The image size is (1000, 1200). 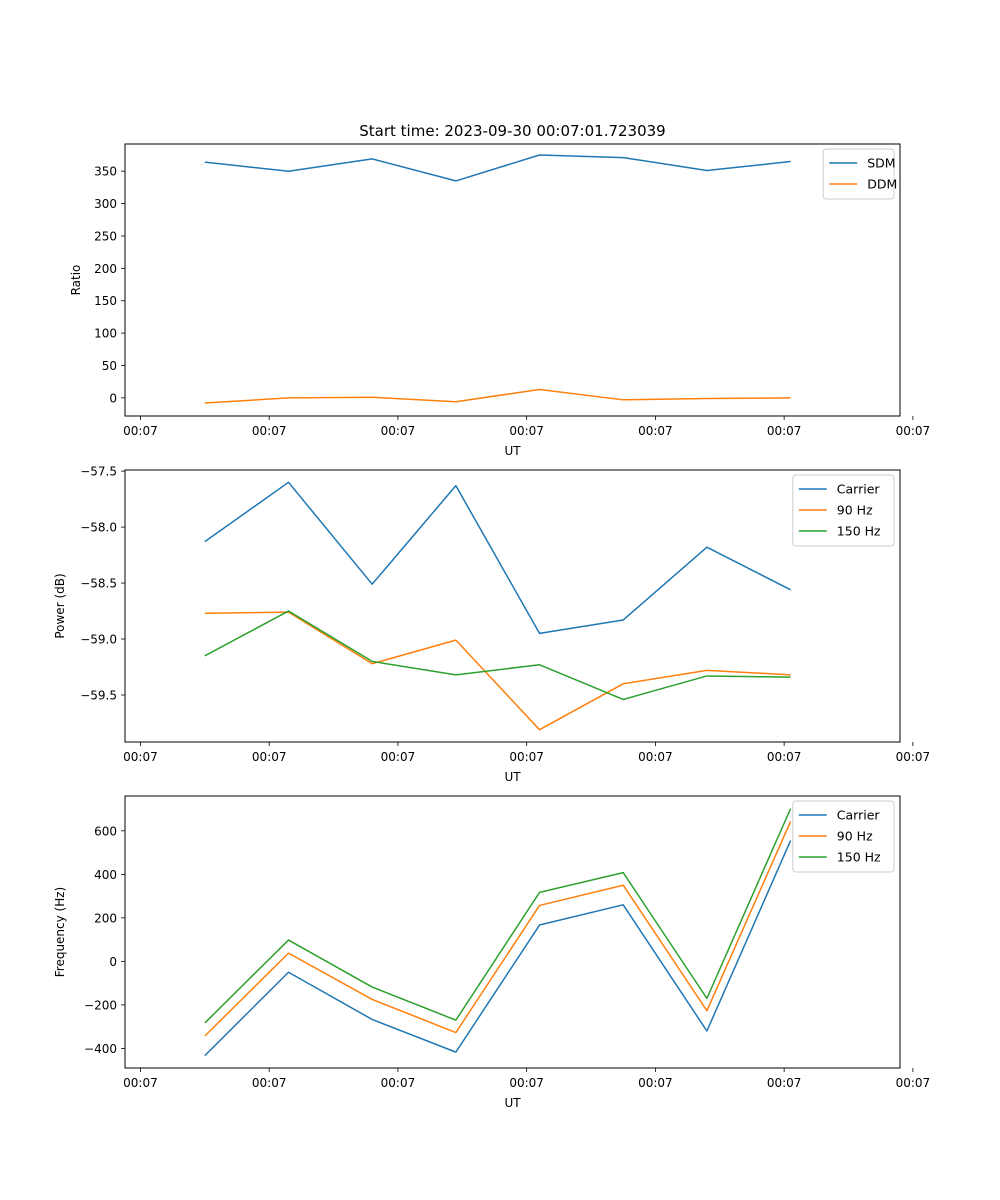 What do you see at coordinates (105, 831) in the screenshot?
I see `y-tick-label: 600` at bounding box center [105, 831].